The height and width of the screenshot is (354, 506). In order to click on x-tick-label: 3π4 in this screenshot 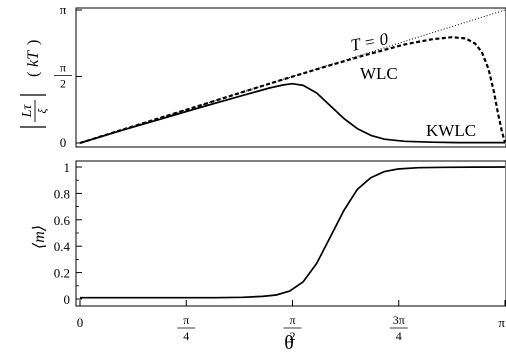, I will do `click(398, 328)`.